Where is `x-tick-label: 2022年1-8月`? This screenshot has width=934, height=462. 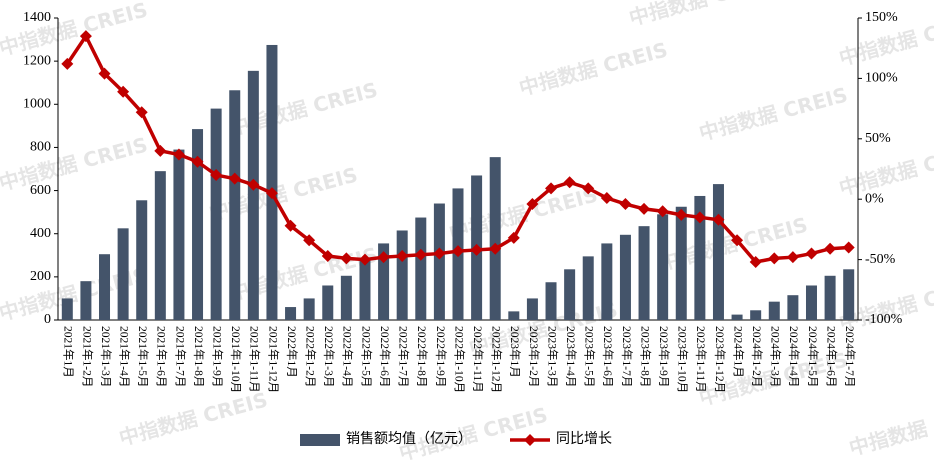 x-tick-label: 2022年1-8月 is located at coordinates (422, 356).